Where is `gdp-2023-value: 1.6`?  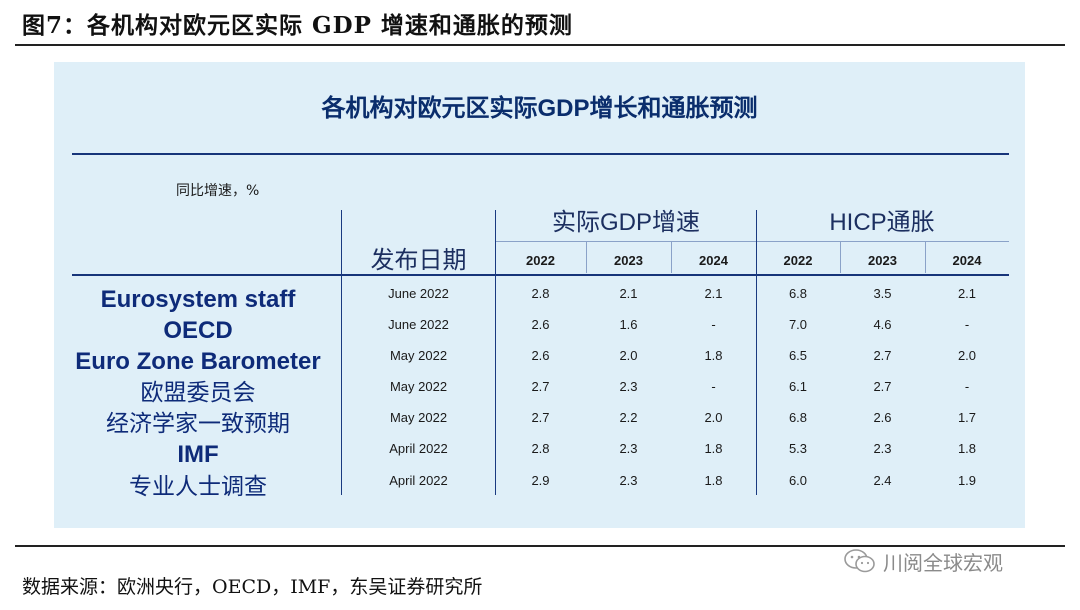
gdp-2023-value: 1.6 is located at coordinates (628, 324).